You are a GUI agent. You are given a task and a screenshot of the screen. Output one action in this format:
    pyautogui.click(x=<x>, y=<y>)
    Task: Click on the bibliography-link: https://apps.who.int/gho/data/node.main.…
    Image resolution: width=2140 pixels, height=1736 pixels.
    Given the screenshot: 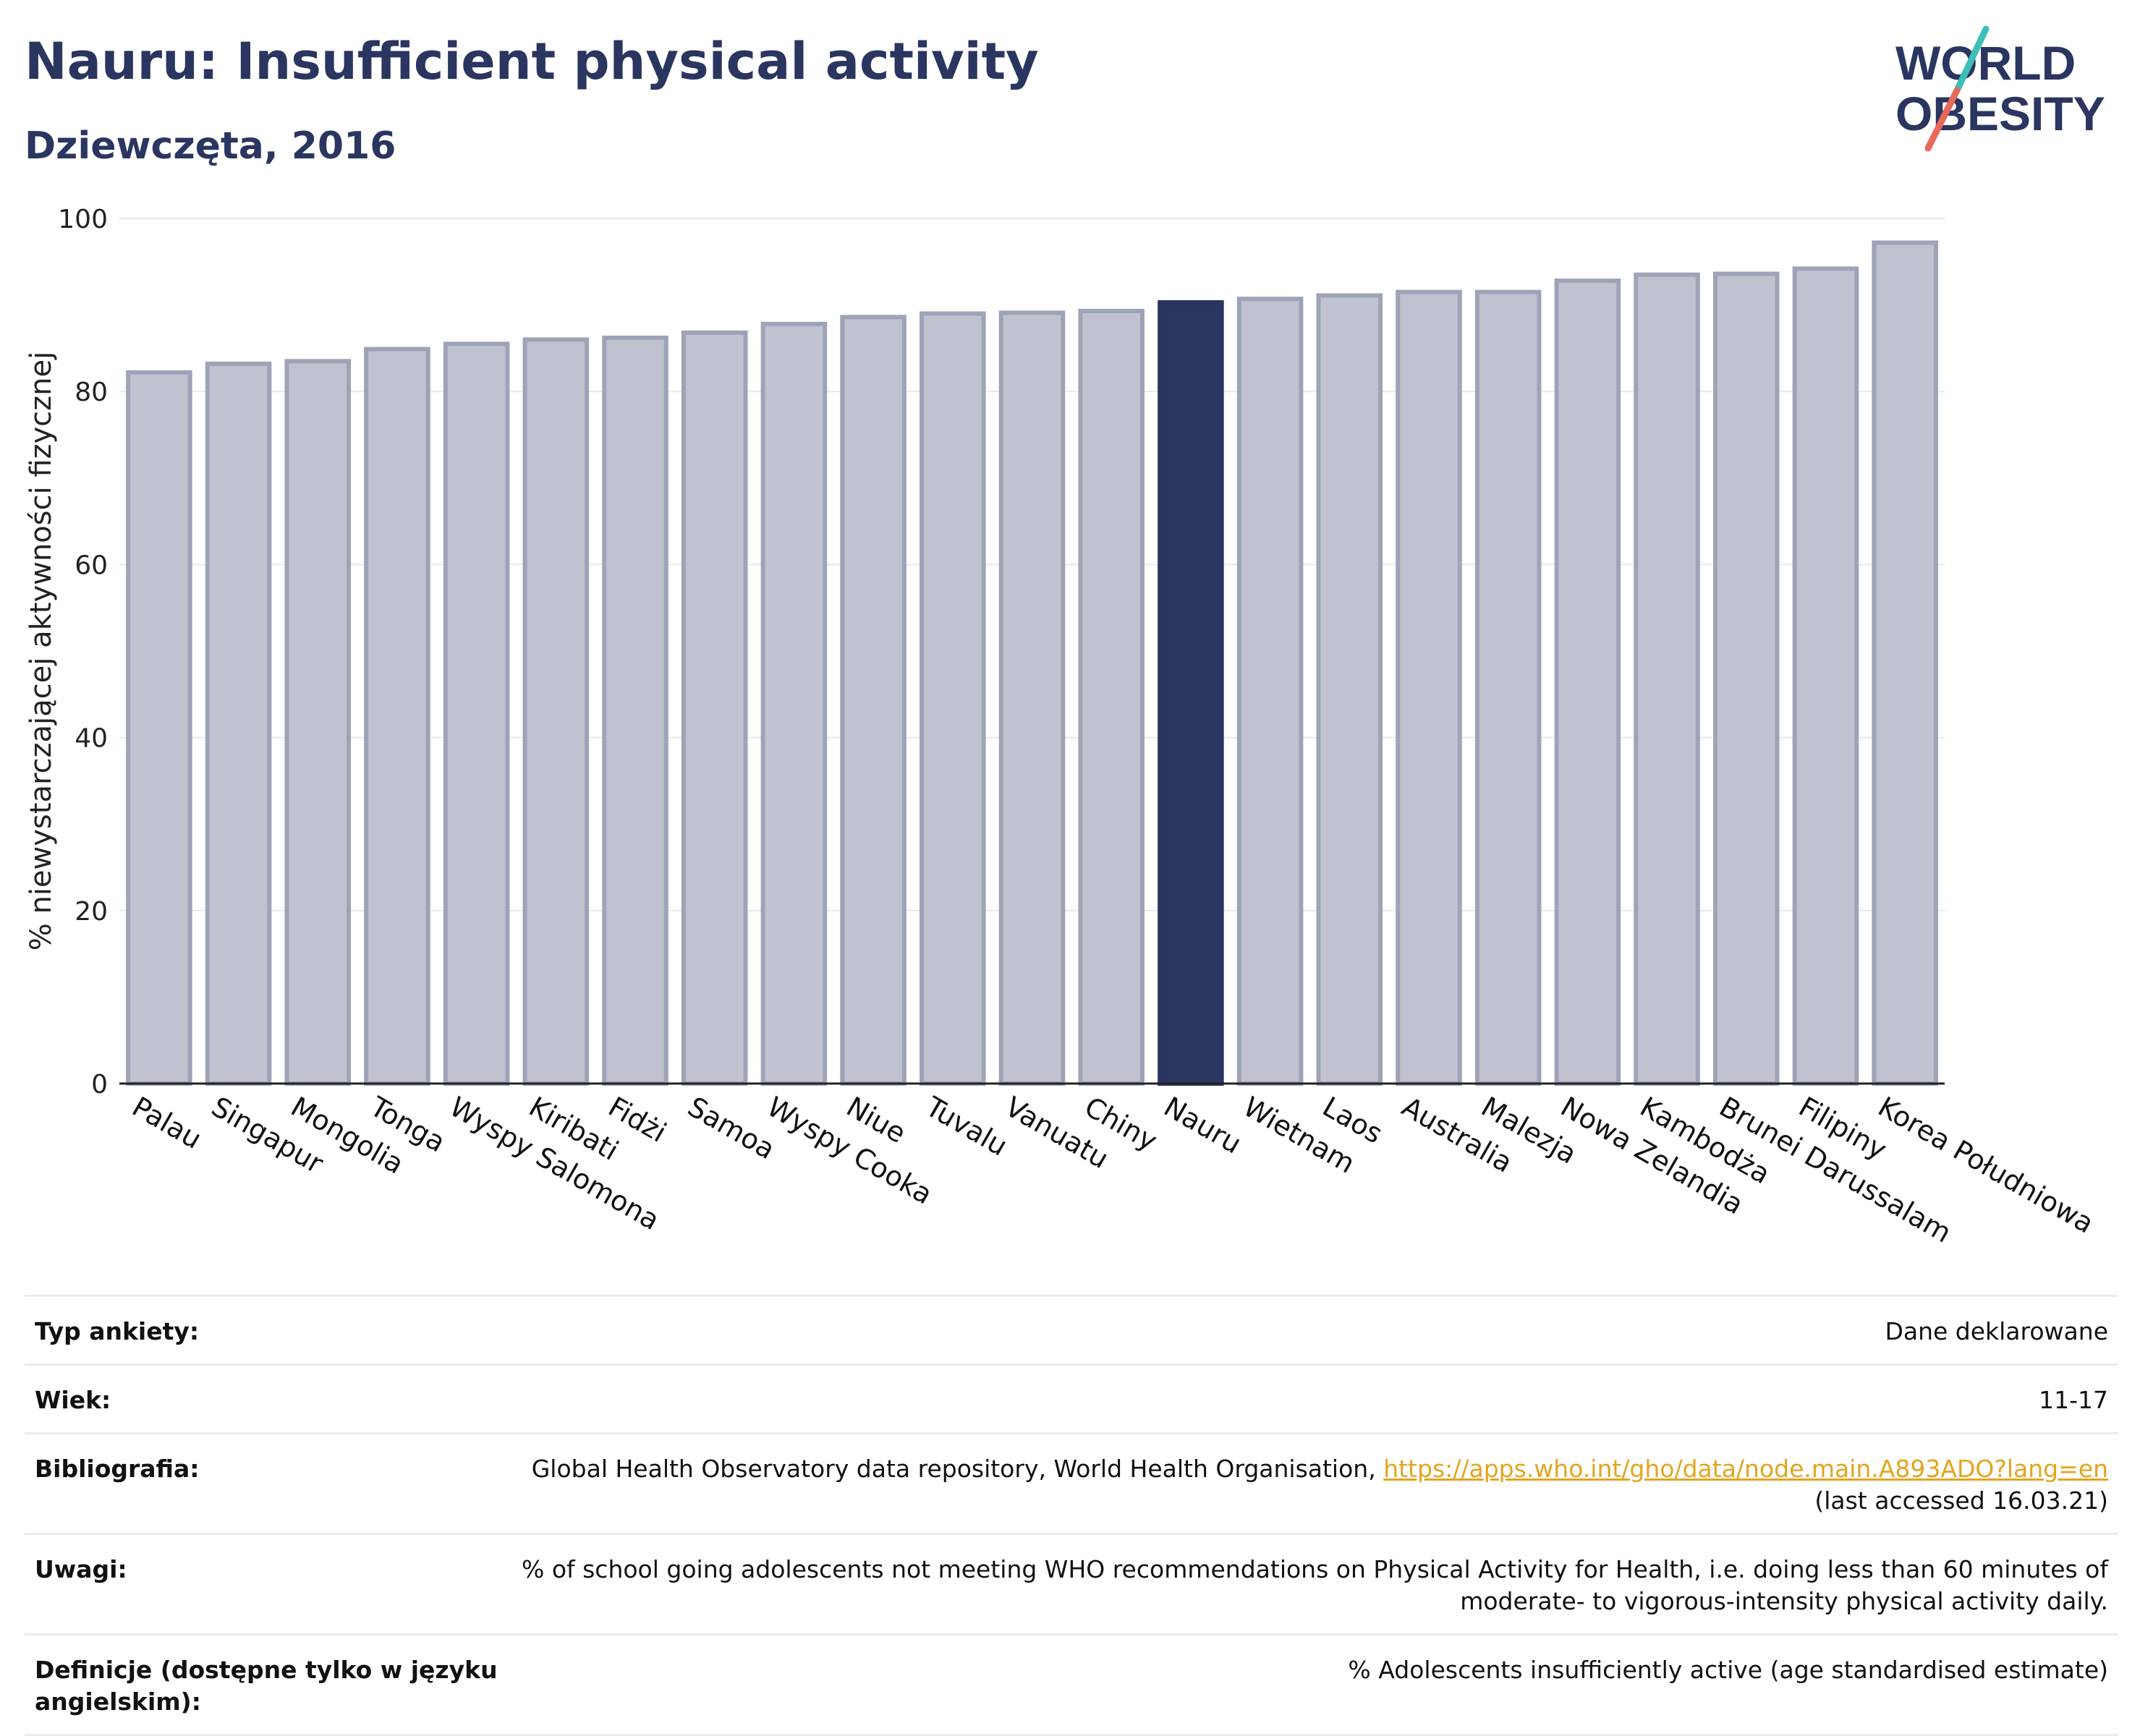 What is the action you would take?
    pyautogui.click(x=1745, y=1469)
    